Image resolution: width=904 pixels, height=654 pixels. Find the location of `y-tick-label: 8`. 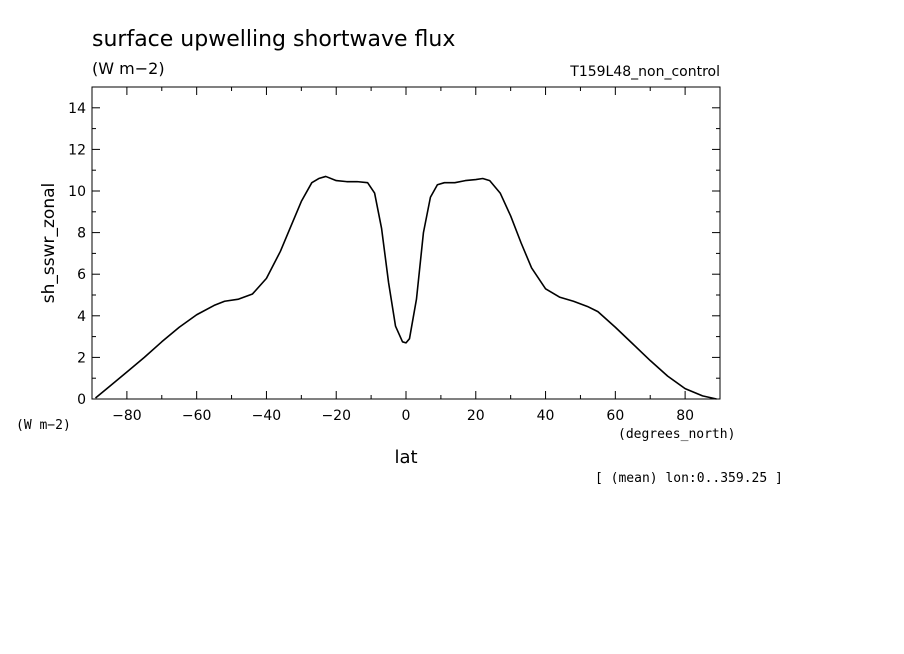

y-tick-label: 8 is located at coordinates (81, 234).